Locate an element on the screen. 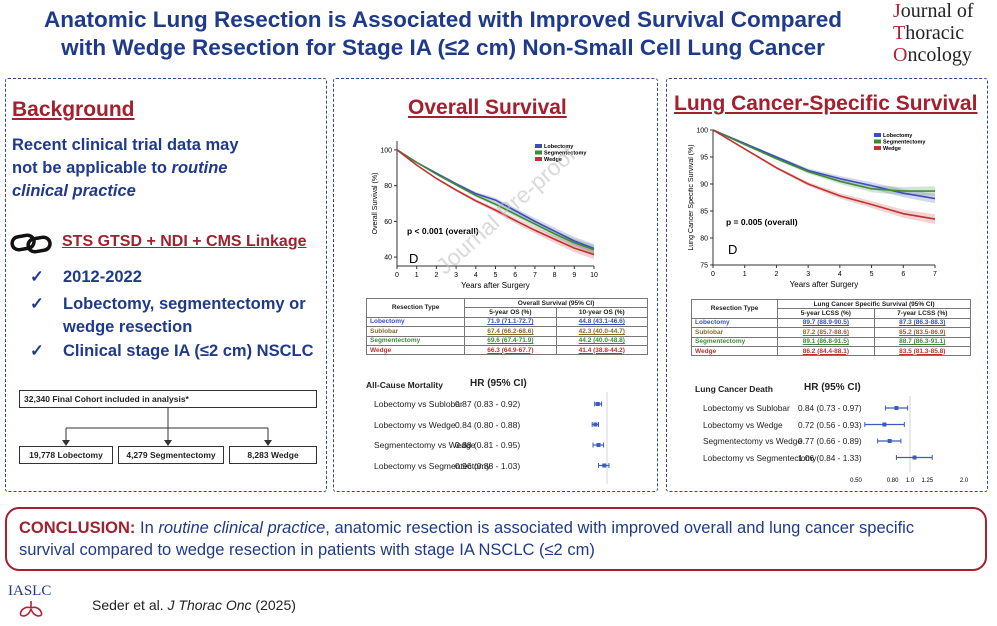  y-axis-label: Lung Cancer Specific Survival (%) is located at coordinates (691, 197).